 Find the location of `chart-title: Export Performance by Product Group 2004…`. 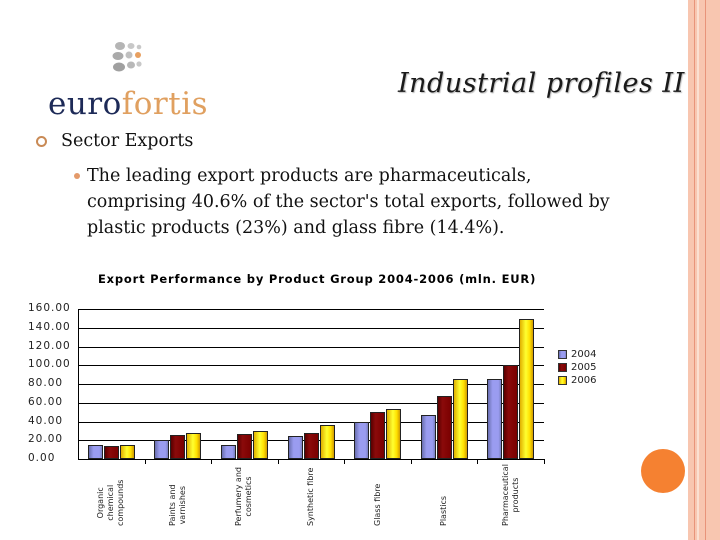

chart-title: Export Performance by Product Group 2004… is located at coordinates (317, 279).